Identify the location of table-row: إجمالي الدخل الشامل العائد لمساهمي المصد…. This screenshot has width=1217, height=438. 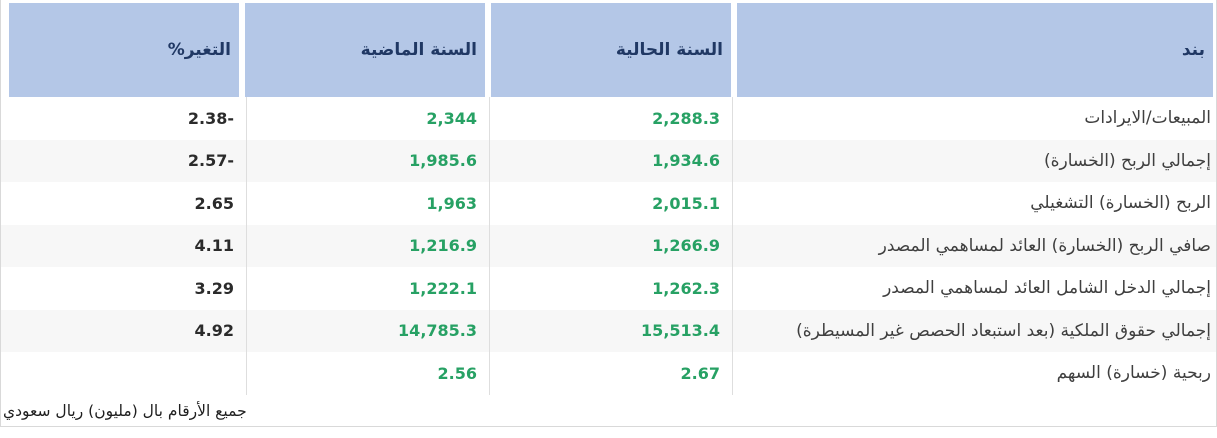
(608, 288).